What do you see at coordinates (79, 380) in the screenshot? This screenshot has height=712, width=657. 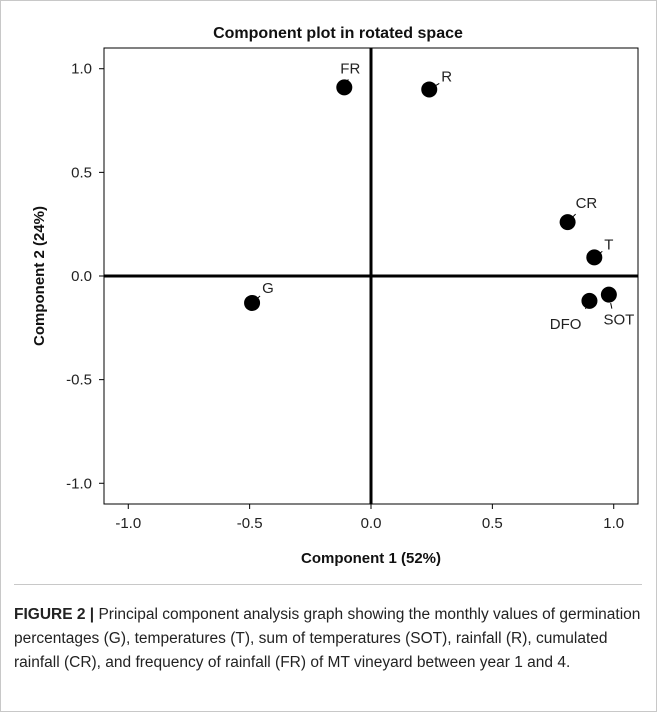 I see `y-tick-label: -0.5` at bounding box center [79, 380].